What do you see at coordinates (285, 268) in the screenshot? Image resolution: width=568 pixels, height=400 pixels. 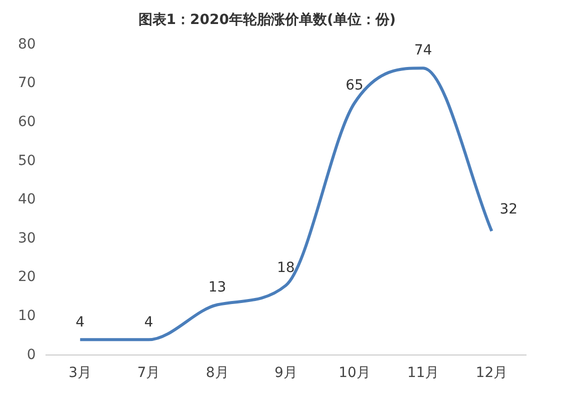 I see `data-label: 18` at bounding box center [285, 268].